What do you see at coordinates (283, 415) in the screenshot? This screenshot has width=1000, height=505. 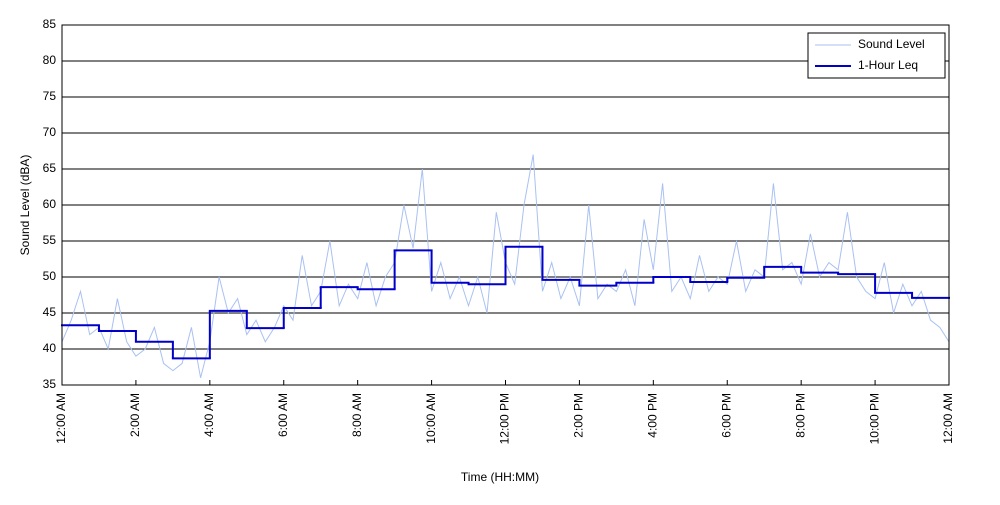 I see `x-tick-label: 6:00 AM` at bounding box center [283, 415].